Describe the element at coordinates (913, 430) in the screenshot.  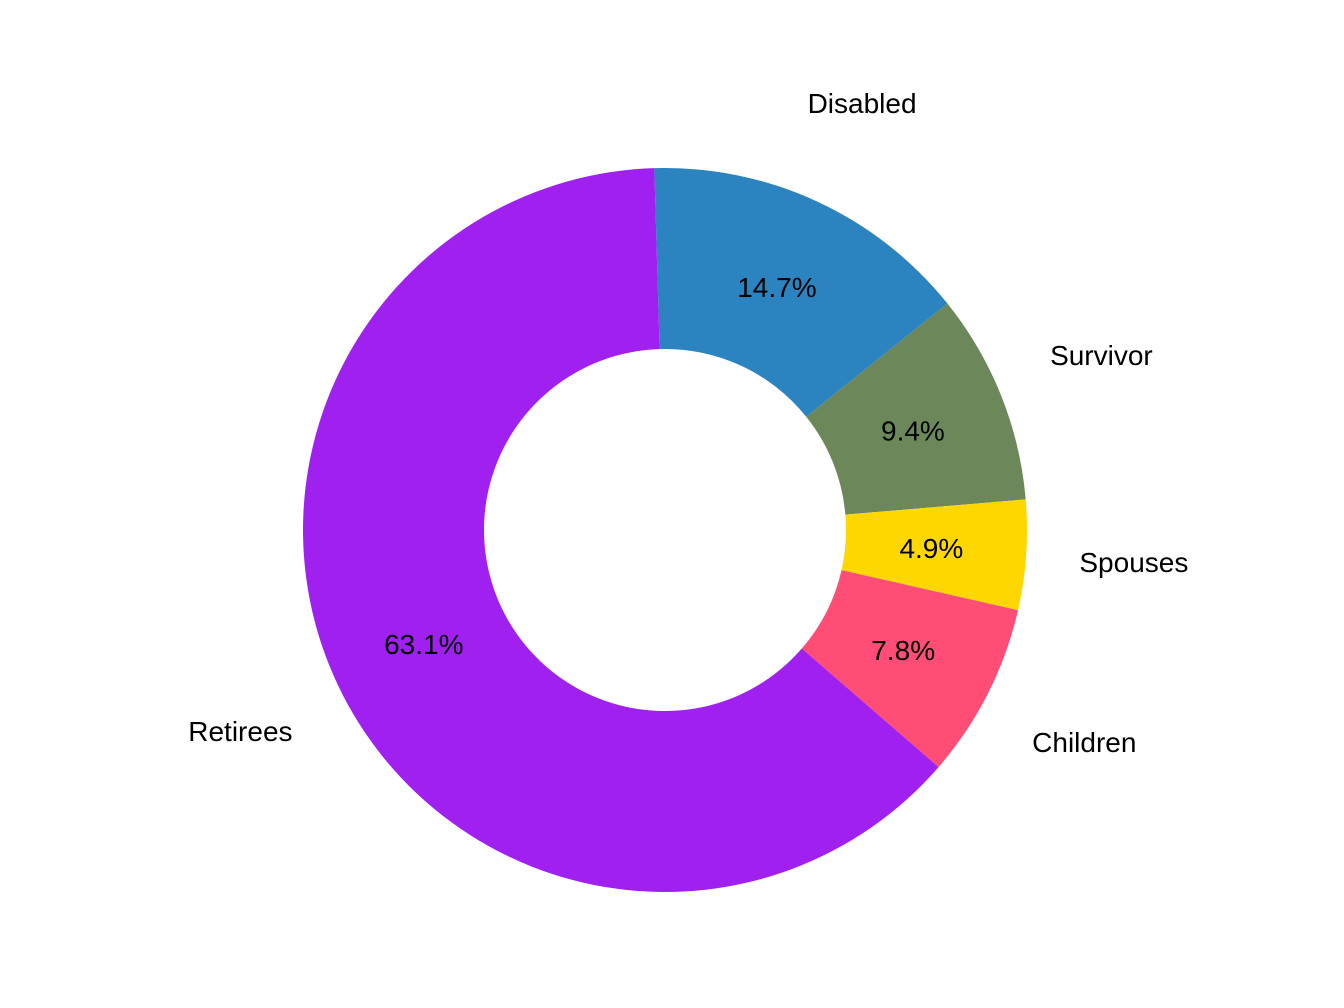
I see `percent-label-survivor: 9.4%` at that location.